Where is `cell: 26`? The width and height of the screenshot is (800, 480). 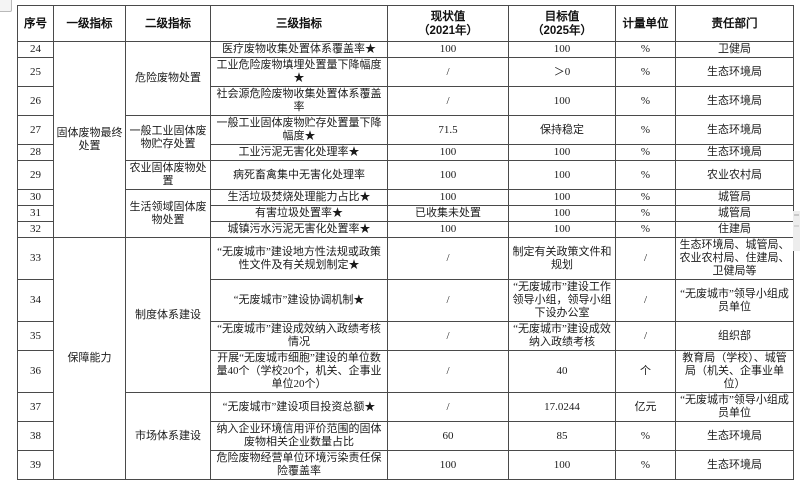 cell: 26 is located at coordinates (35, 101).